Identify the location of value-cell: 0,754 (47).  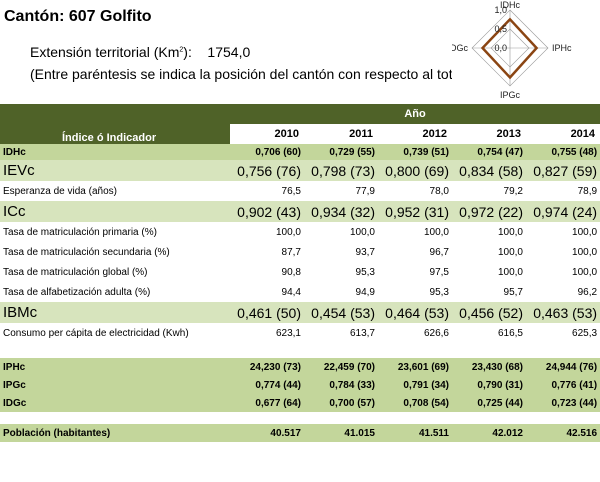
(489, 152).